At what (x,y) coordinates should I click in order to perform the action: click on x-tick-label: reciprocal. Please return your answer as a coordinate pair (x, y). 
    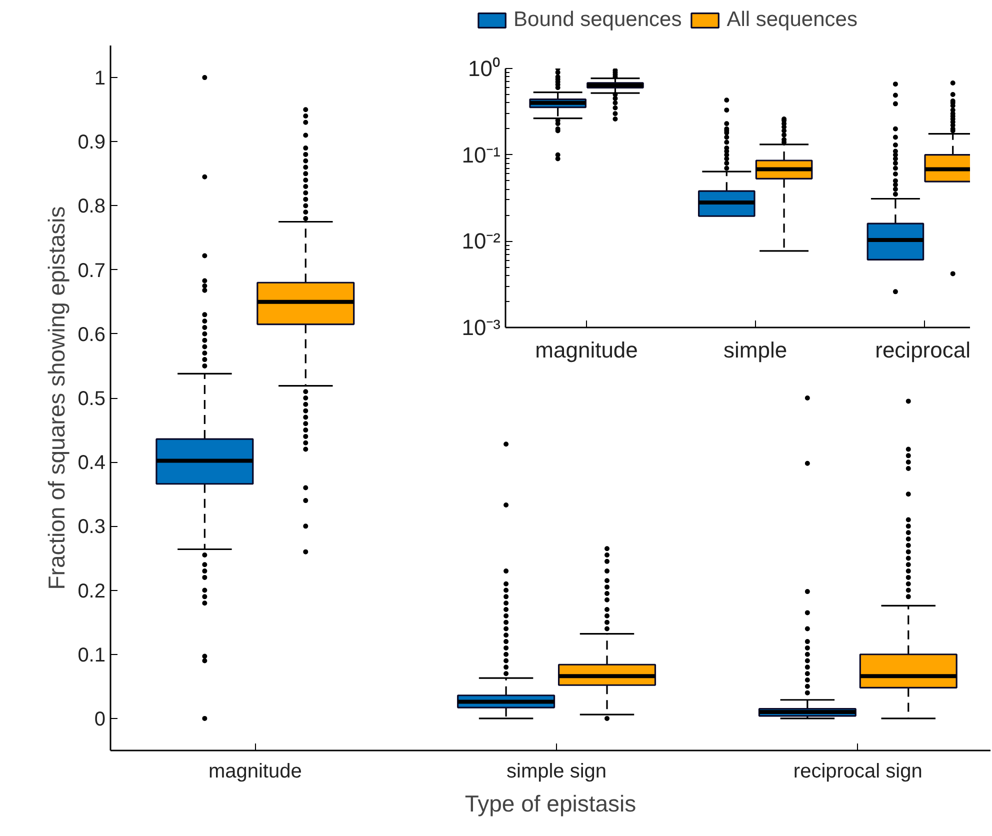
    Looking at the image, I should click on (923, 350).